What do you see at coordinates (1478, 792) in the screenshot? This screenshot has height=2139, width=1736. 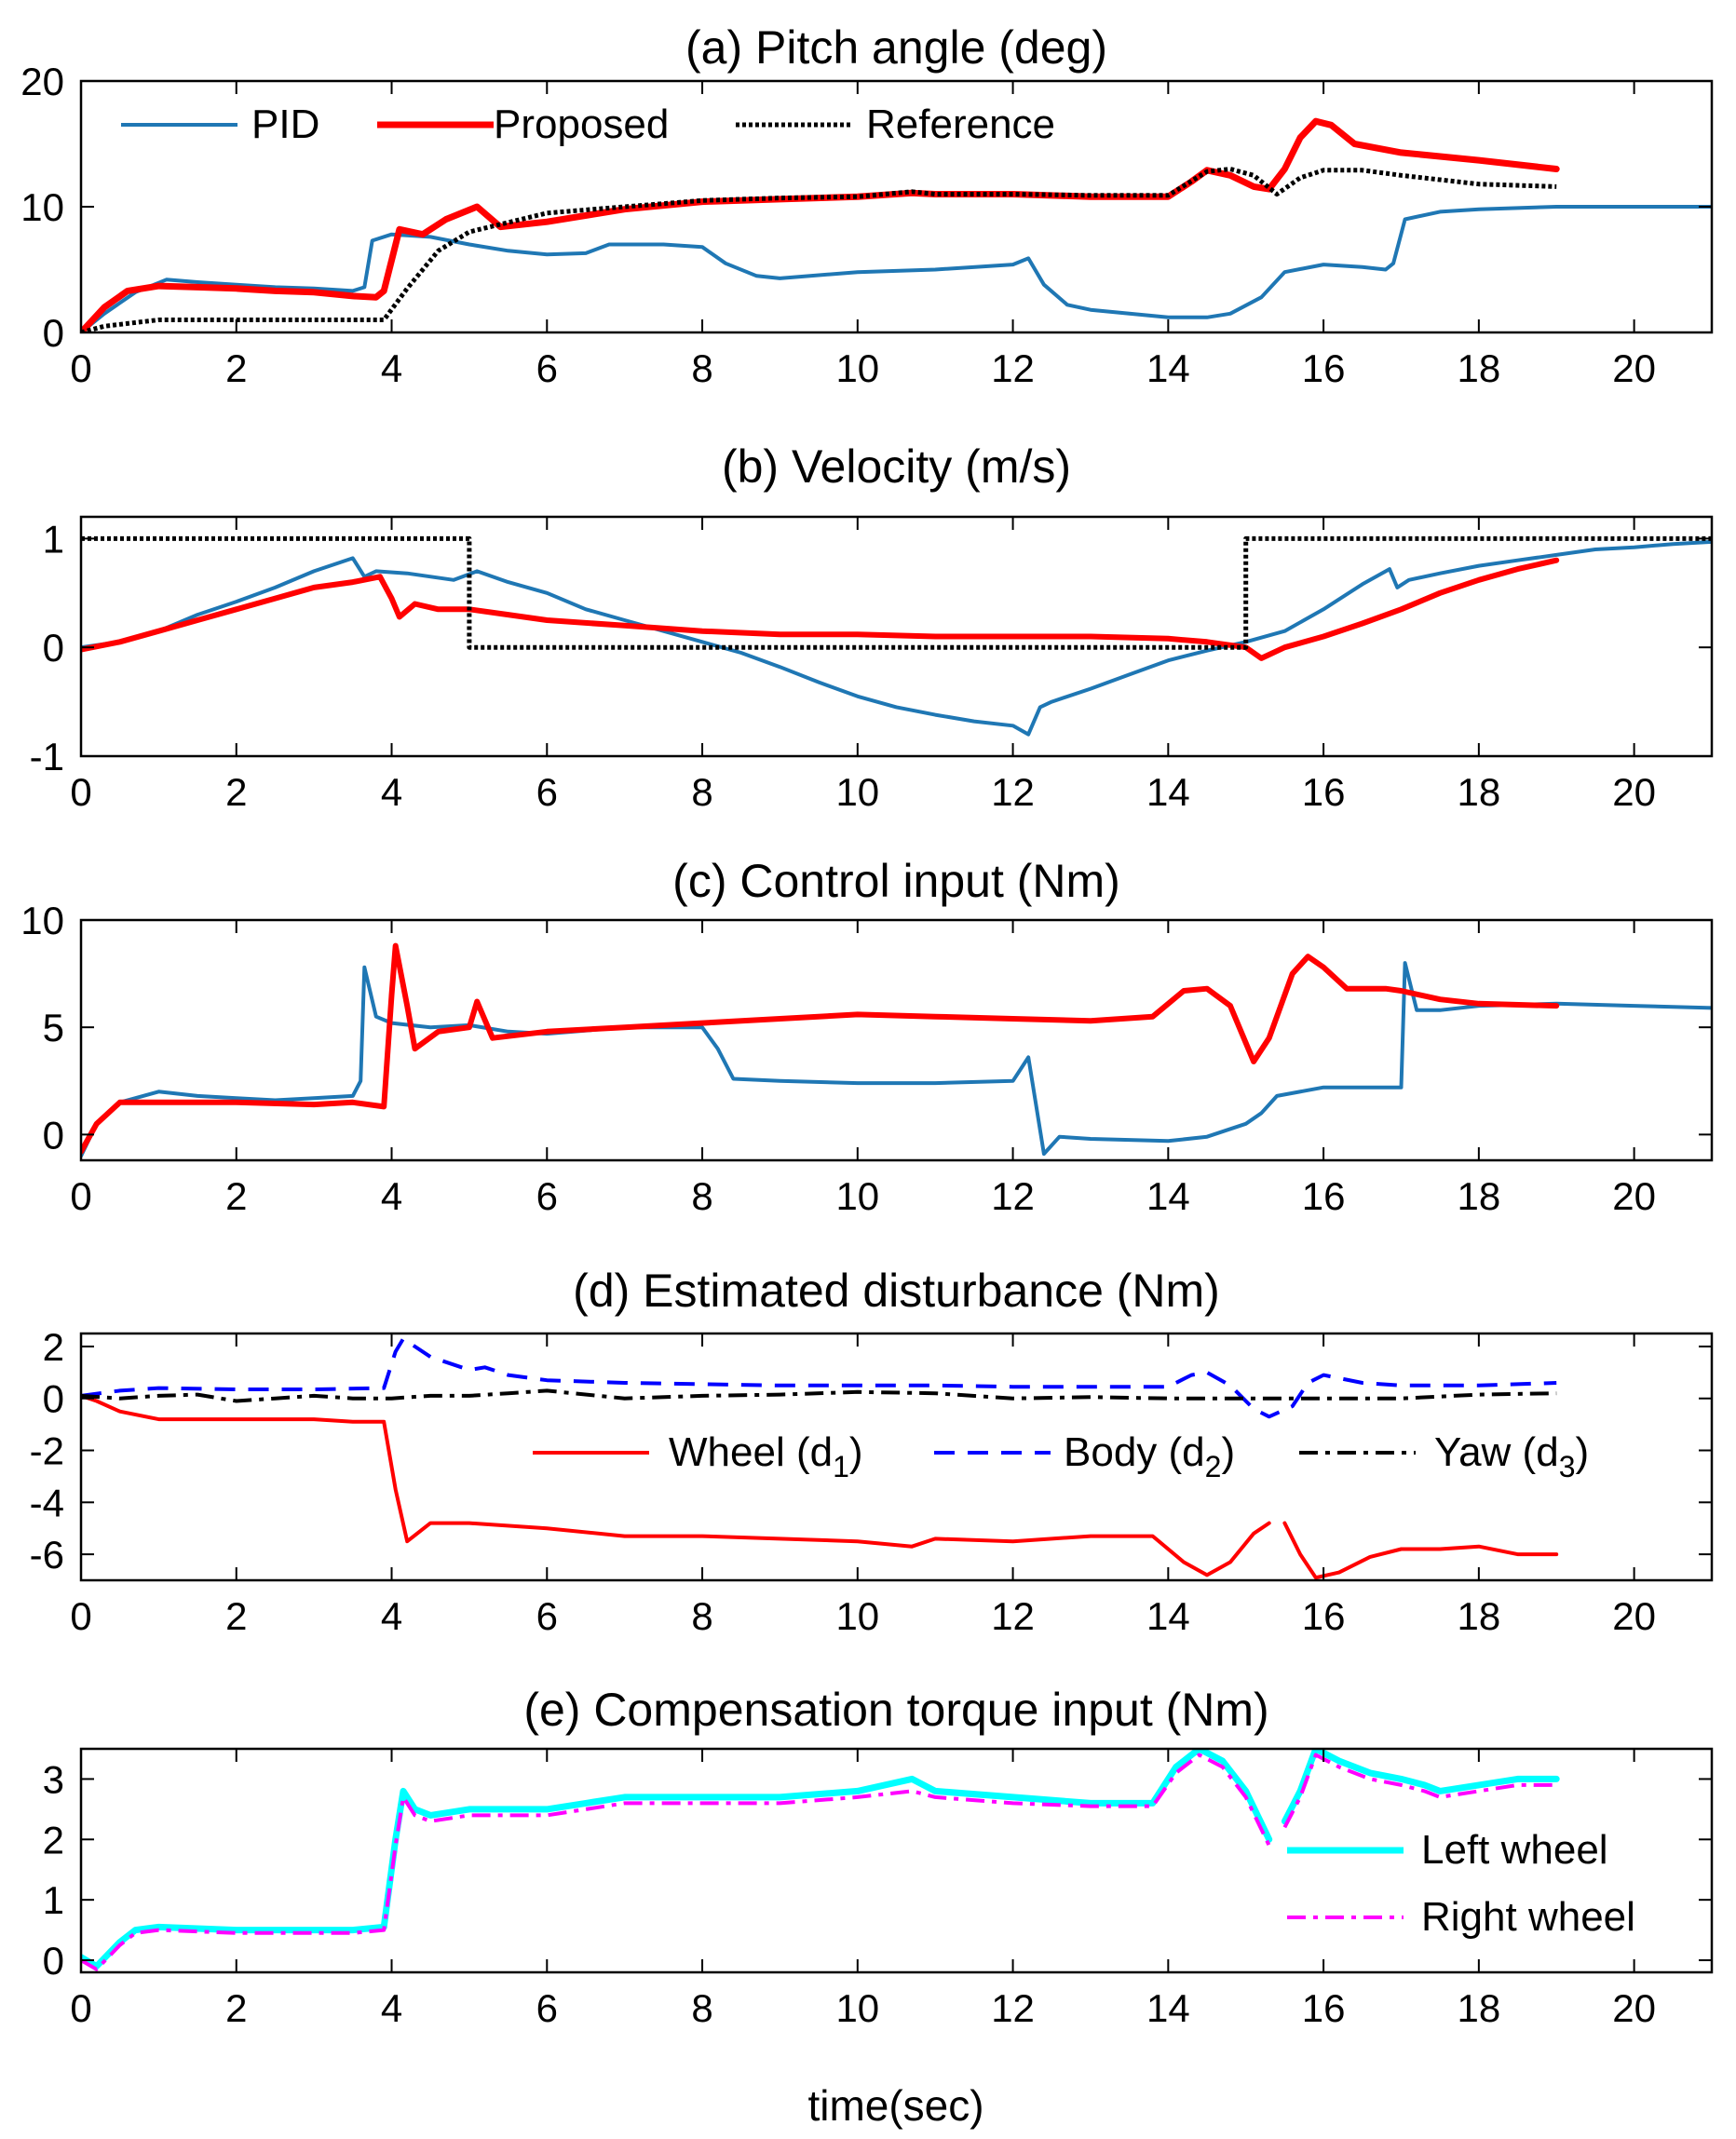 I see `x-tick-label-b-18: 18` at bounding box center [1478, 792].